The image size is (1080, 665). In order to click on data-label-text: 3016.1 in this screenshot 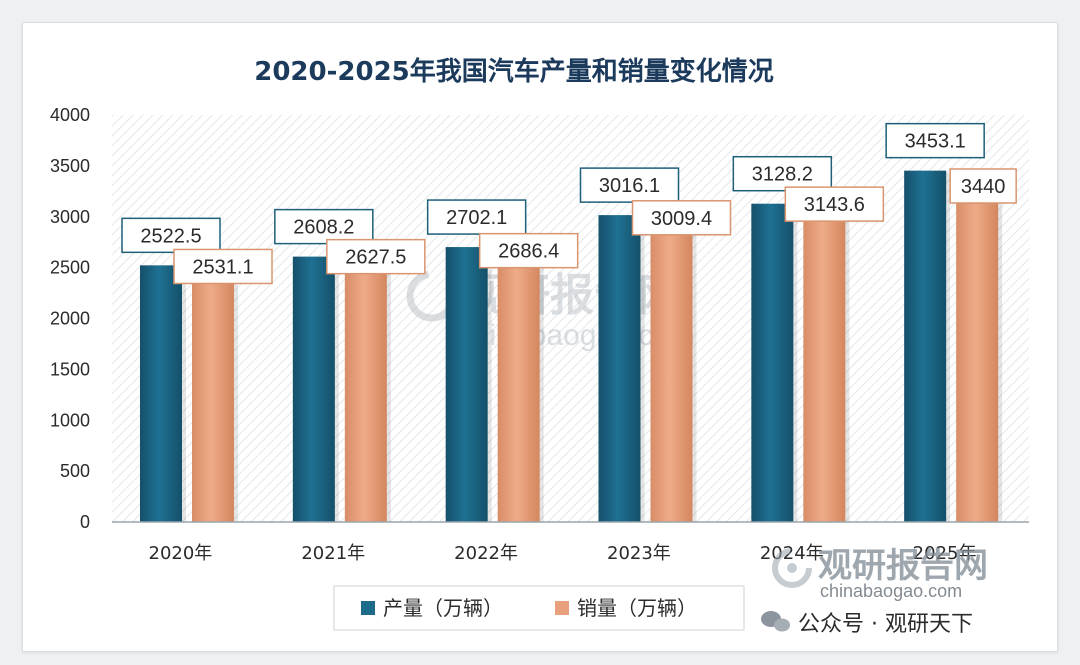, I will do `click(629, 186)`.